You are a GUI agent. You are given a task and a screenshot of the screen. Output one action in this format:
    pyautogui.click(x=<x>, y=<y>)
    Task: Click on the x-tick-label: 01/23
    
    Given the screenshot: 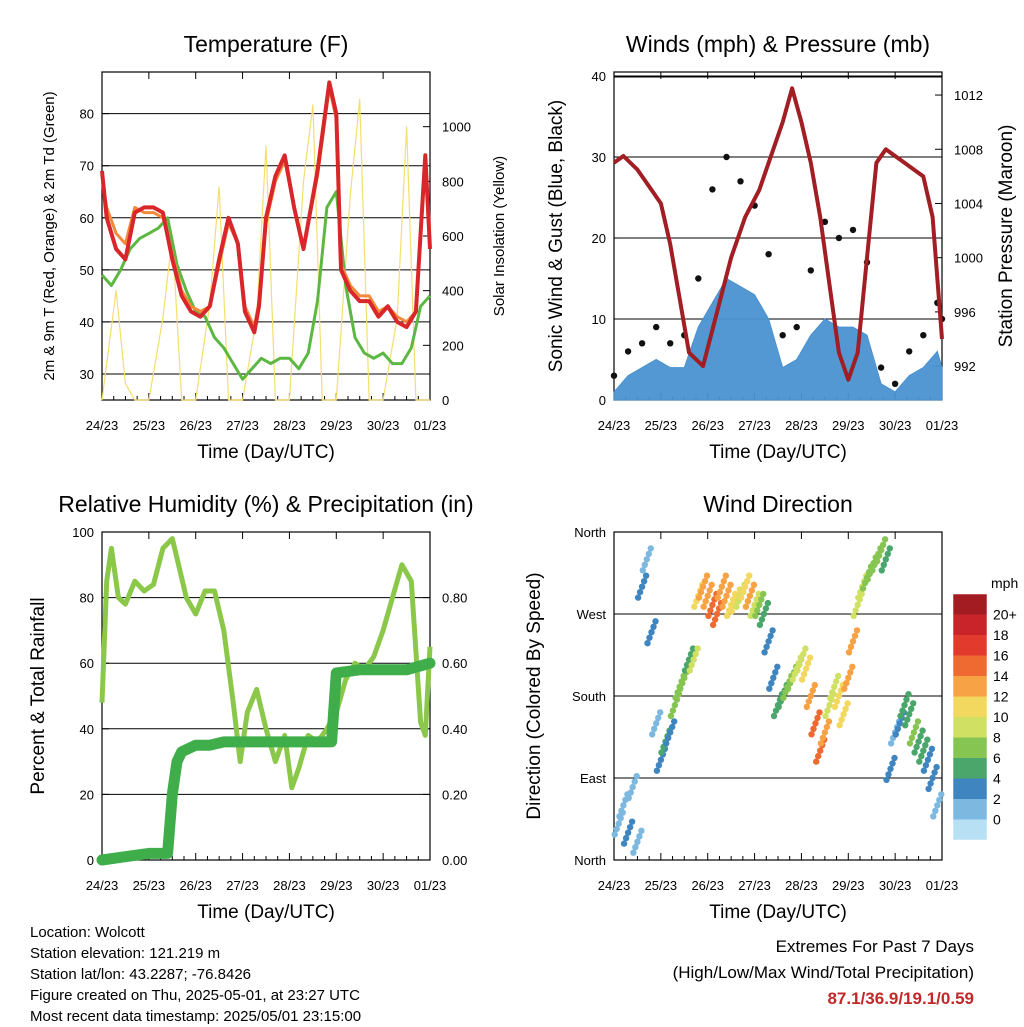 What is the action you would take?
    pyautogui.click(x=430, y=885)
    